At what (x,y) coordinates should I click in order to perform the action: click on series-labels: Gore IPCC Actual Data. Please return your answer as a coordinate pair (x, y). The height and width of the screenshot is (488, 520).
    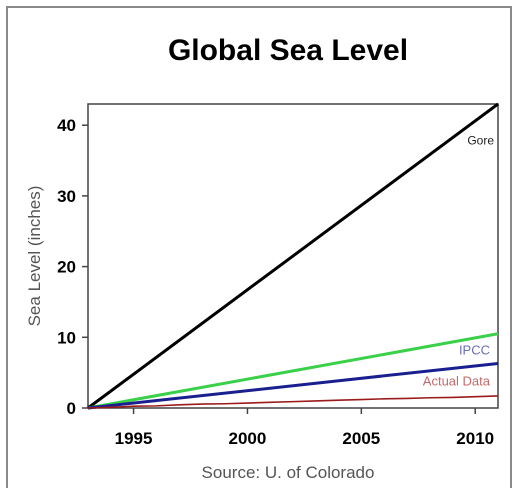
    Looking at the image, I should click on (459, 260).